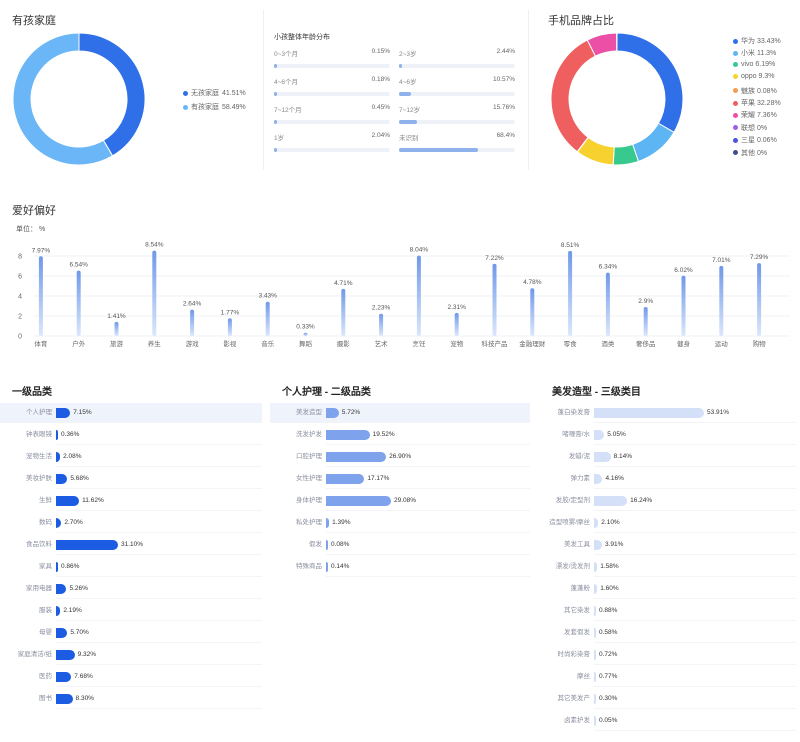 This screenshot has height=742, width=800. What do you see at coordinates (667, 413) in the screenshot?
I see `level3-row: 蓬白染发膏 53.91%` at bounding box center [667, 413].